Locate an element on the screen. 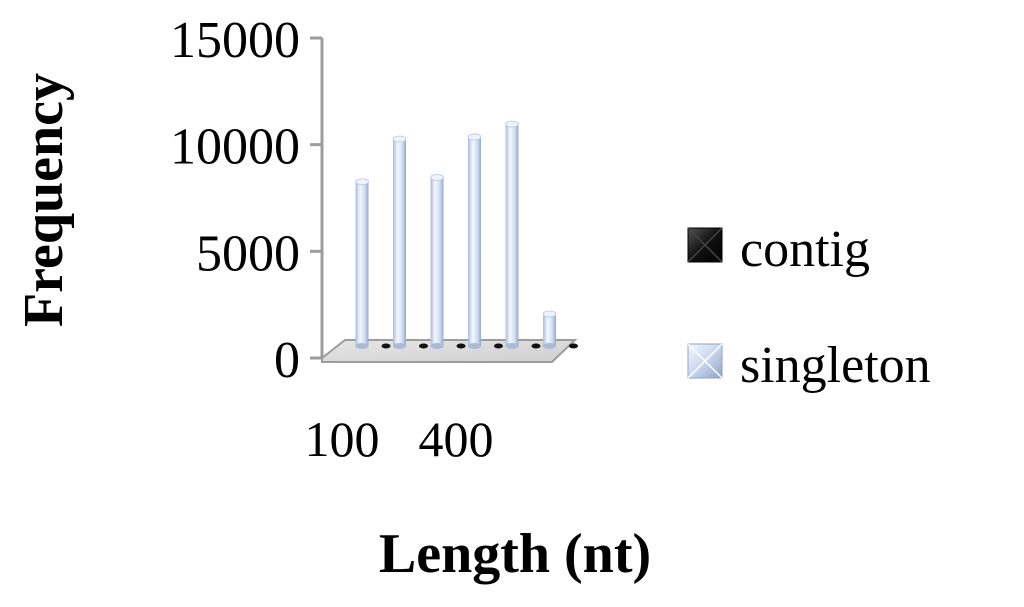 The width and height of the screenshot is (1024, 607). x-axis-label: Length (nt) is located at coordinates (515, 554).